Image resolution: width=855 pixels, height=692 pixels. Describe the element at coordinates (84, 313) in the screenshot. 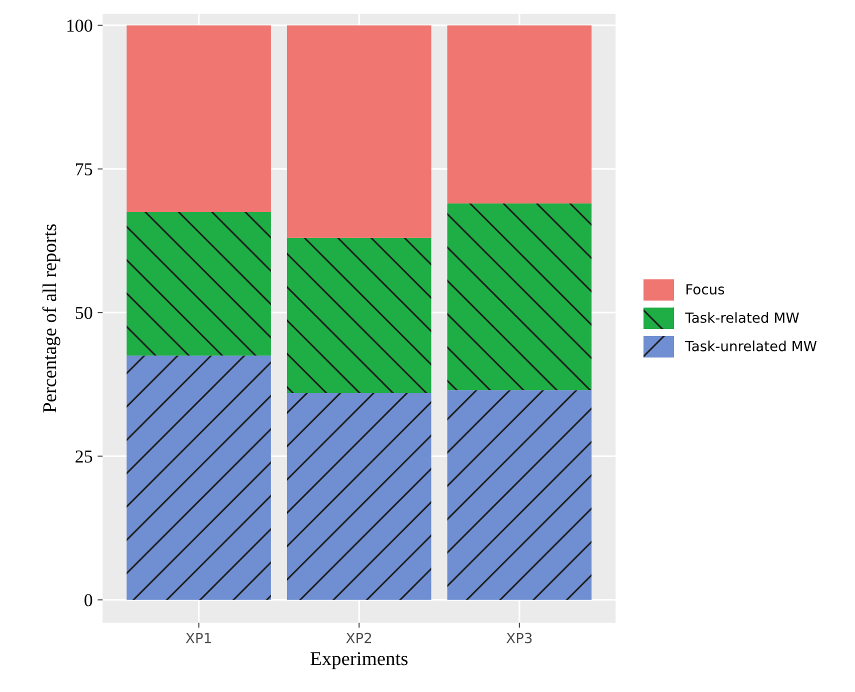

I see `y-tick-label: 50` at that location.